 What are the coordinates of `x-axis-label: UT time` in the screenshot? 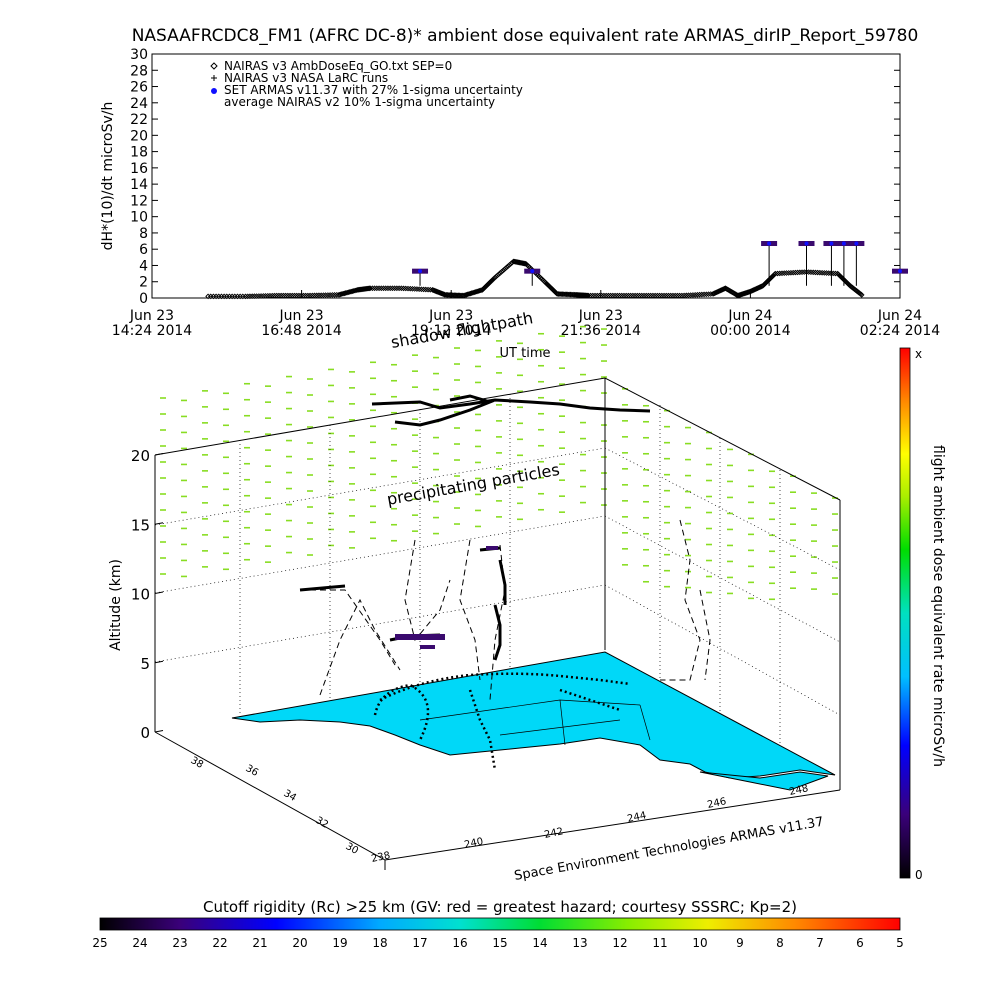 It's located at (525, 353).